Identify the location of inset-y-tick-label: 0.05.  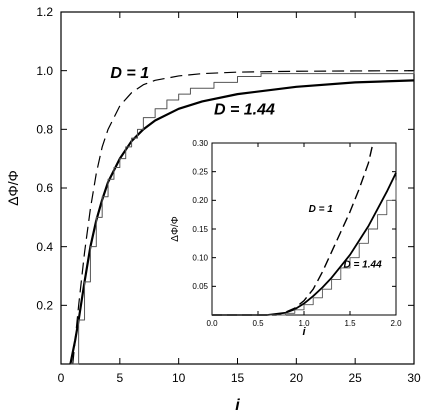
(200, 286).